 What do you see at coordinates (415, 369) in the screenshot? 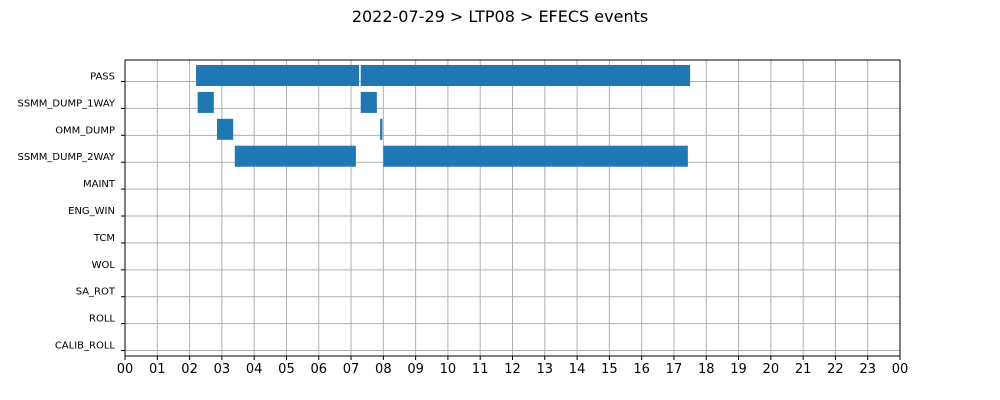
I see `x-tick-label: 09` at bounding box center [415, 369].